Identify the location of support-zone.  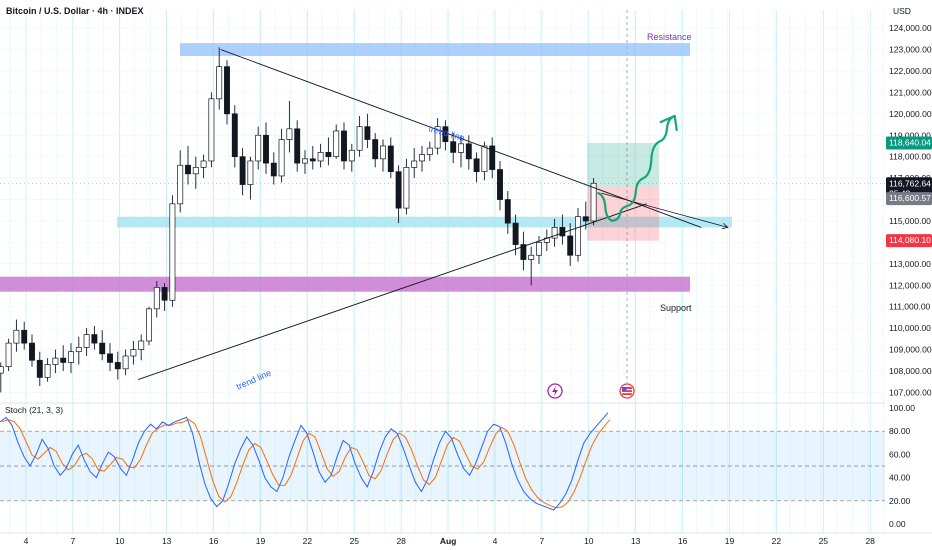
(345, 284).